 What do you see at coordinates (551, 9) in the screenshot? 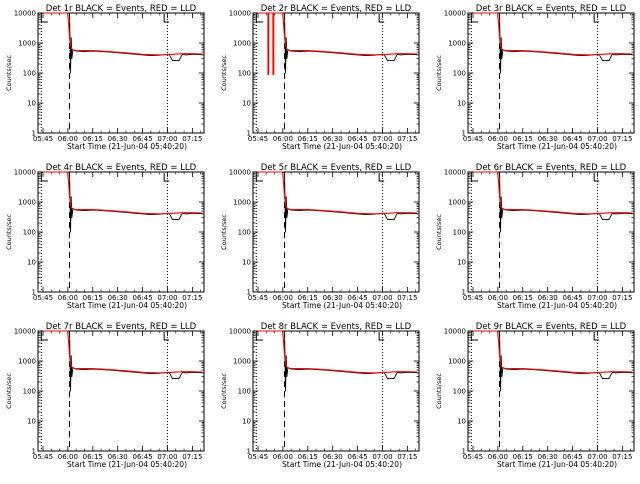
I see `panel-title: Det 3r BLACK = Events, RED = LLD` at bounding box center [551, 9].